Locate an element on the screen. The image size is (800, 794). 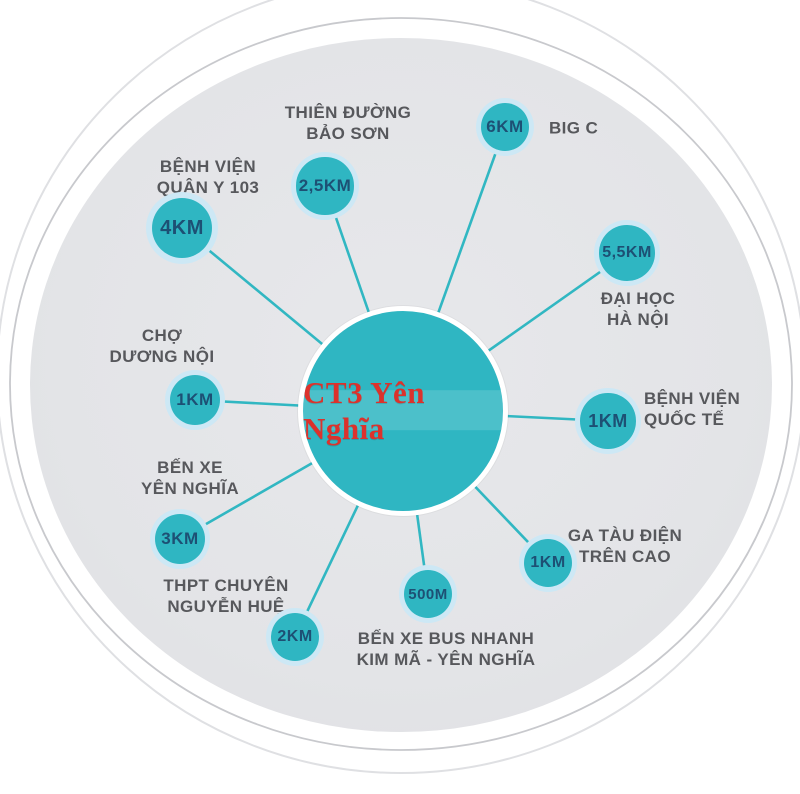
distance-badge-thpt-chuyen-nguyen-hue: 2KM is located at coordinates (295, 637).